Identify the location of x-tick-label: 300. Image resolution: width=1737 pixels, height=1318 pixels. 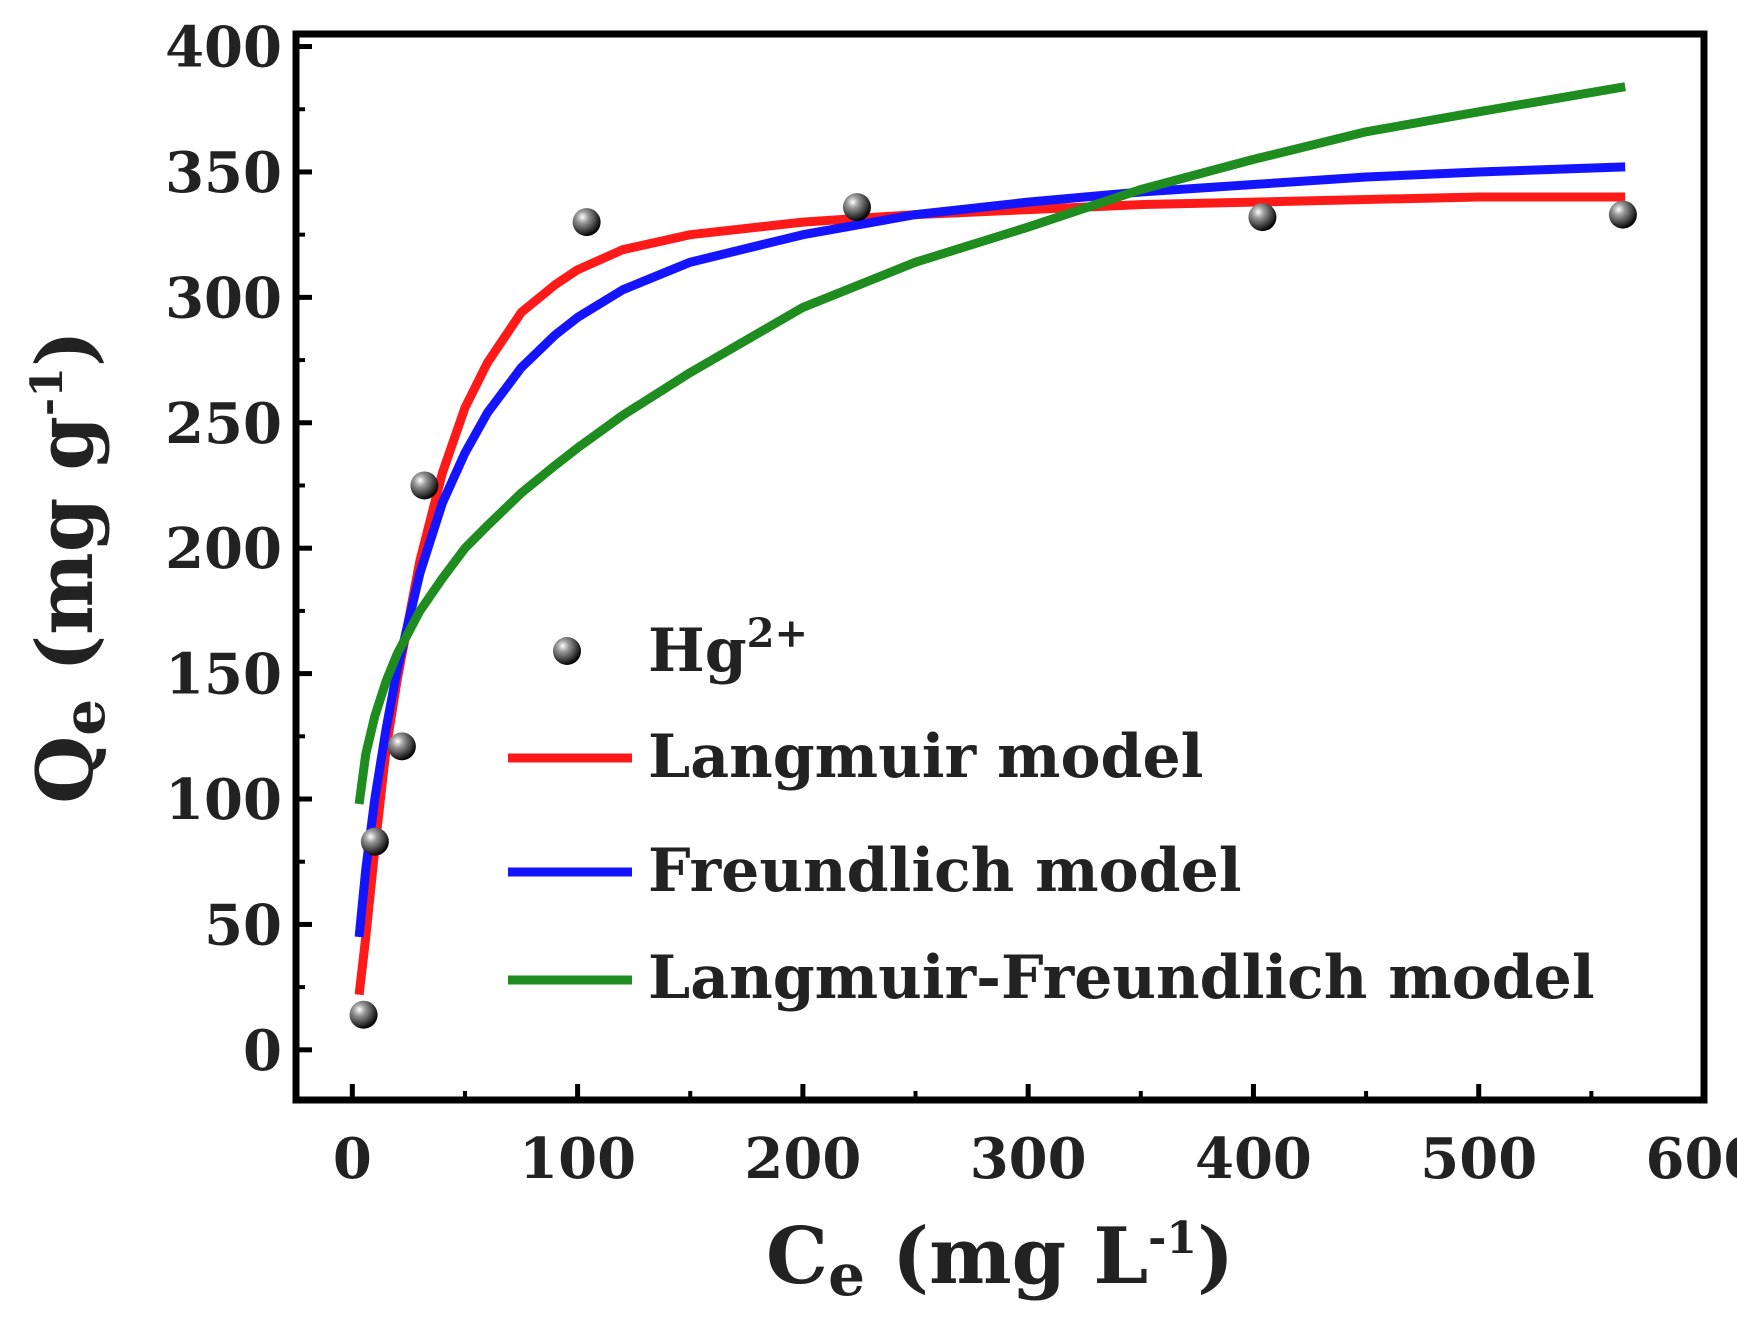
(1028, 1159).